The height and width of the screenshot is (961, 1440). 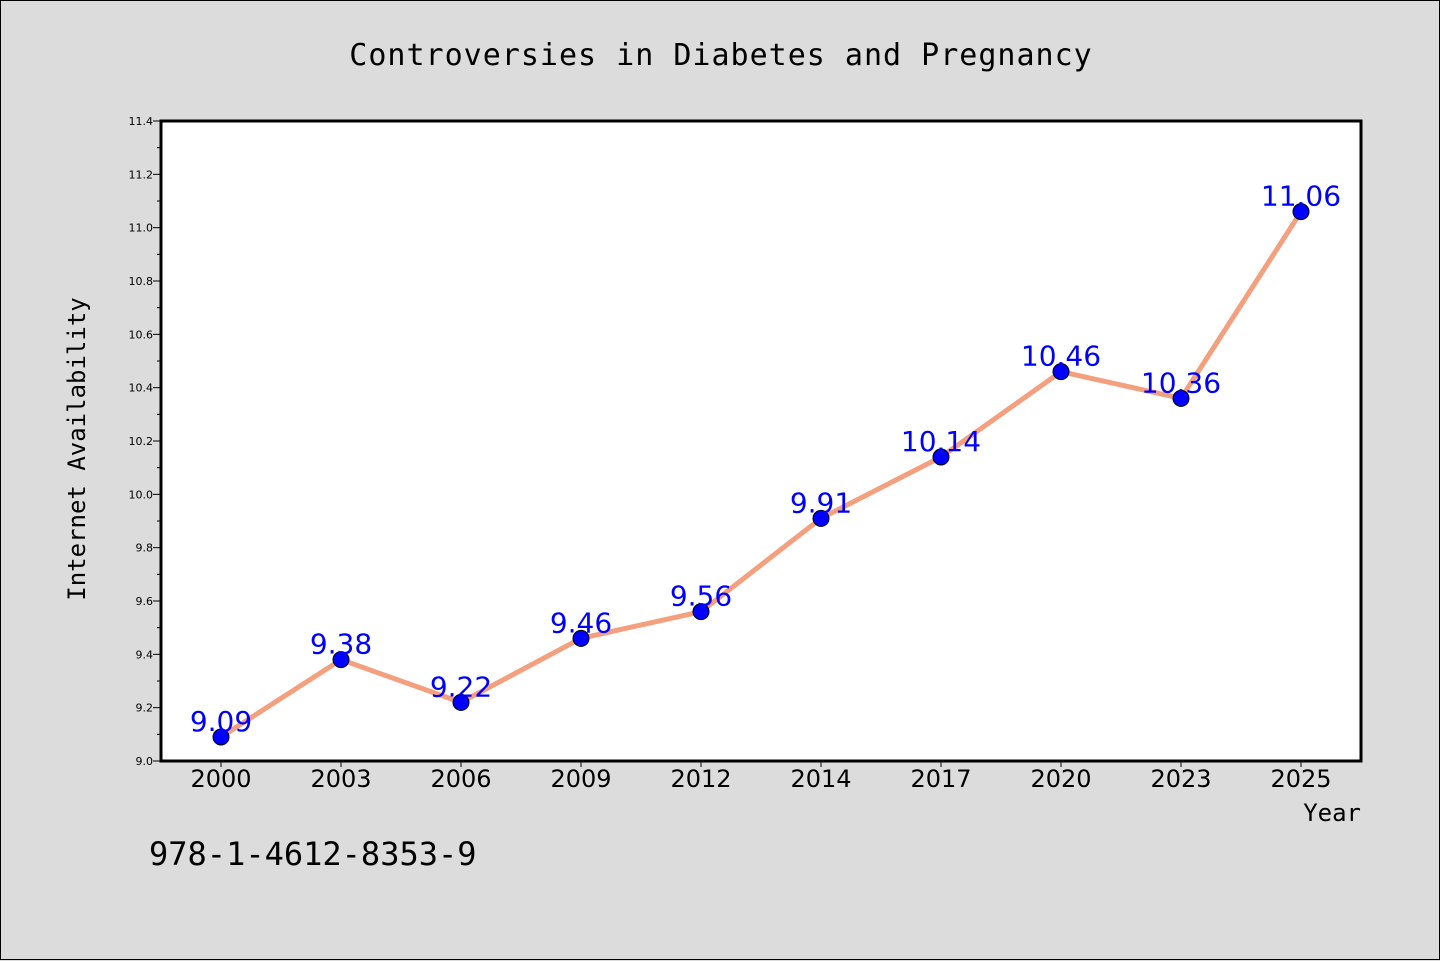 I want to click on isbn-text: 978-1-4612-8353-9, so click(x=313, y=854).